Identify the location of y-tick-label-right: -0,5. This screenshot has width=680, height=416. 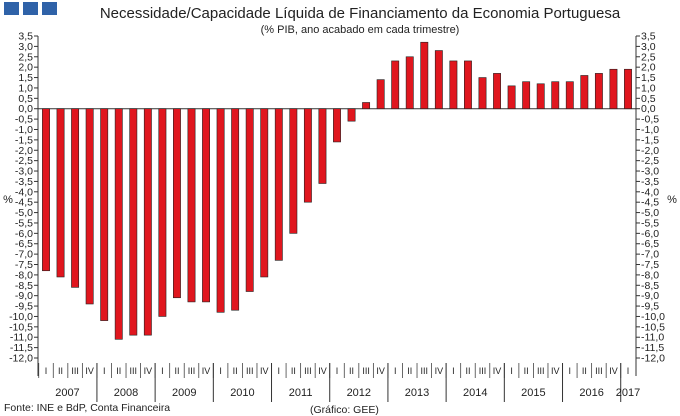
(650, 120).